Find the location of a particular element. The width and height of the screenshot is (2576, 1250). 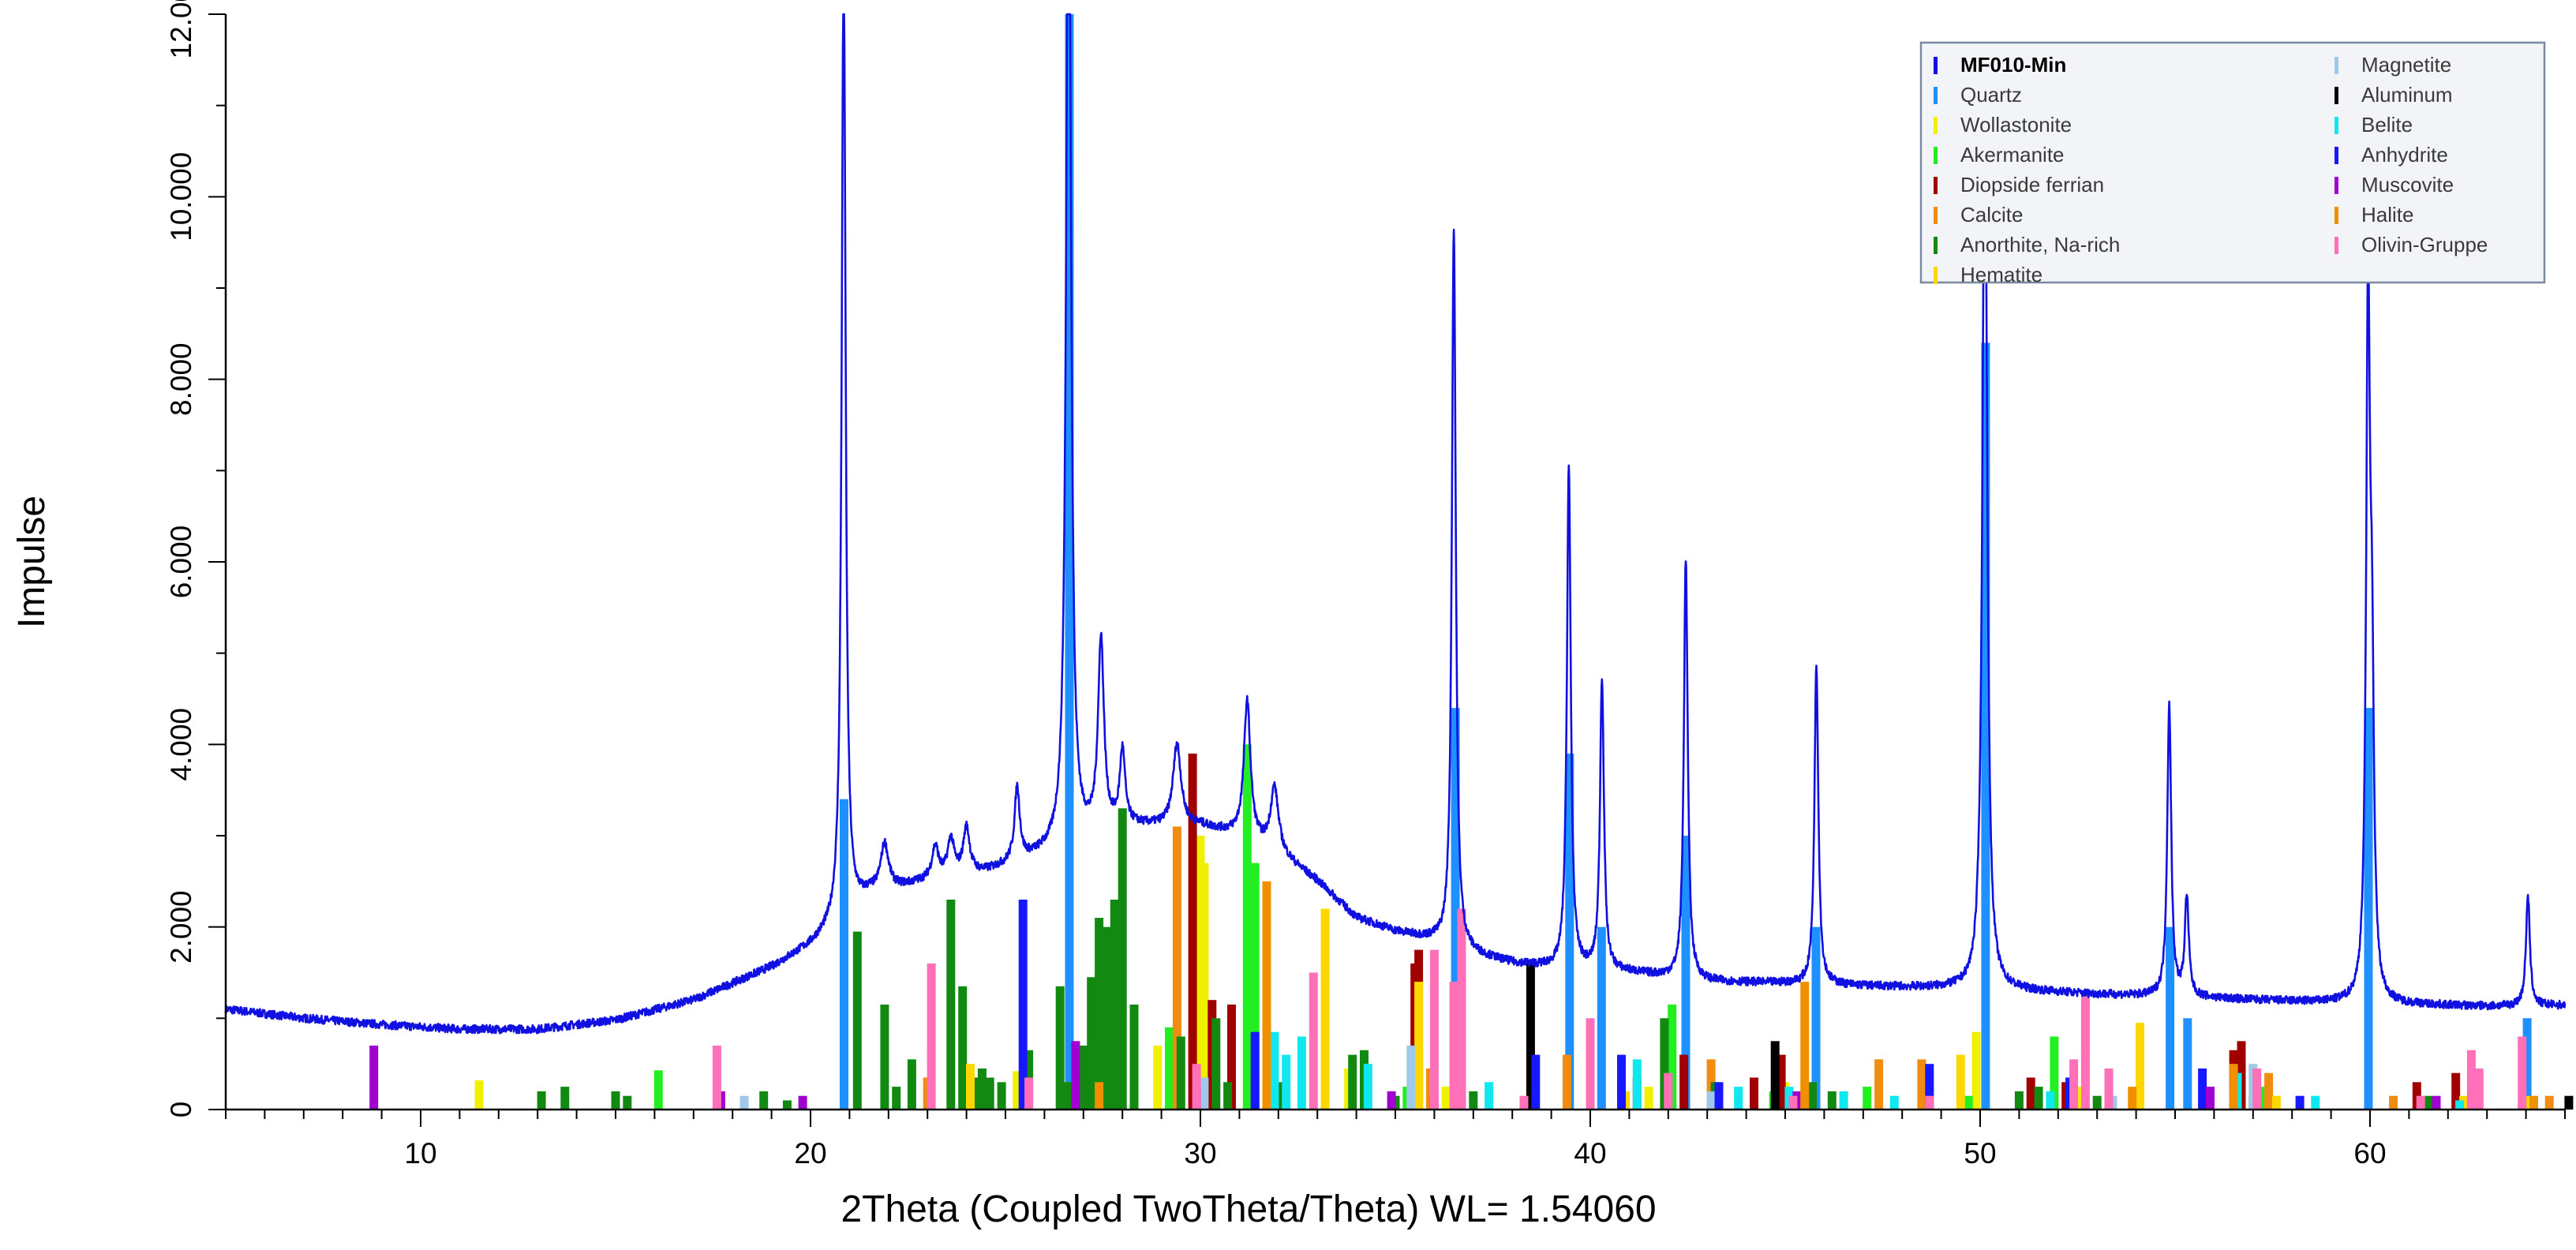

x-tick-label: 10 is located at coordinates (420, 1153).